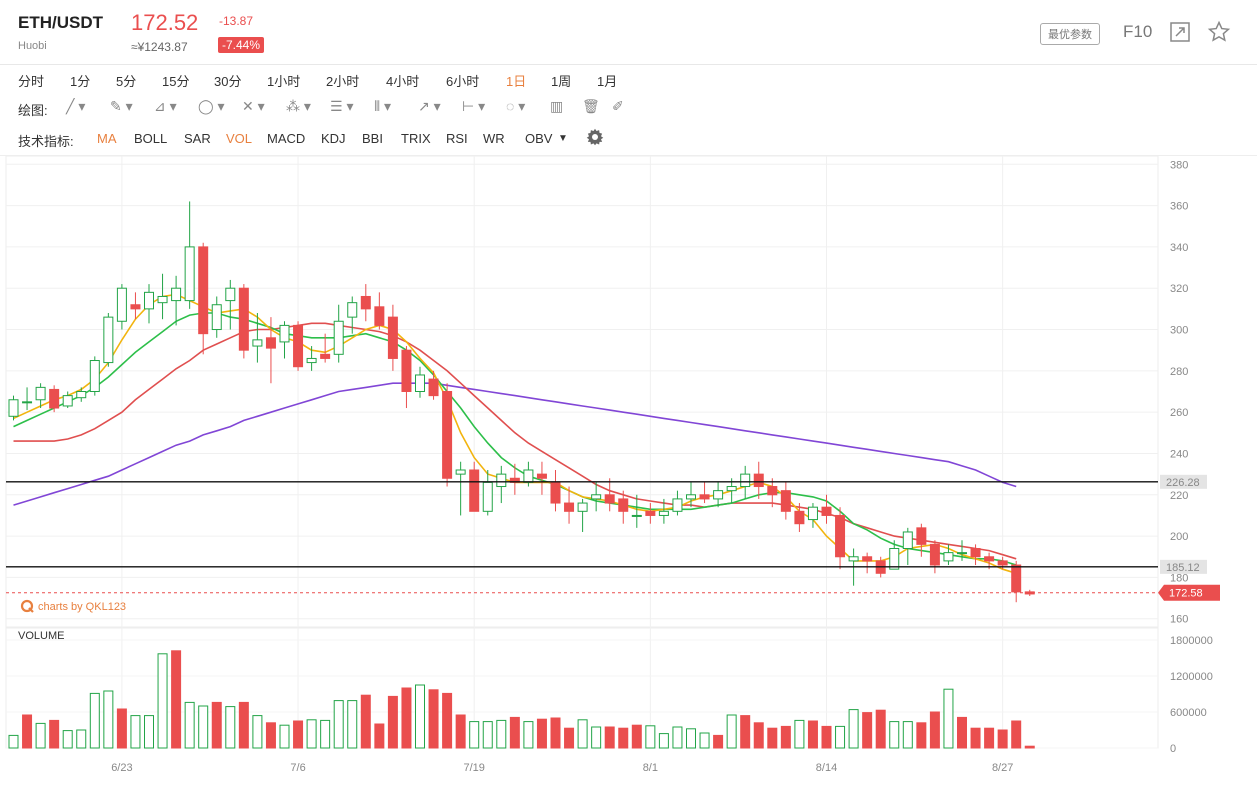 The height and width of the screenshot is (787, 1257). What do you see at coordinates (1180, 32) in the screenshot?
I see `fullscreen-icon` at bounding box center [1180, 32].